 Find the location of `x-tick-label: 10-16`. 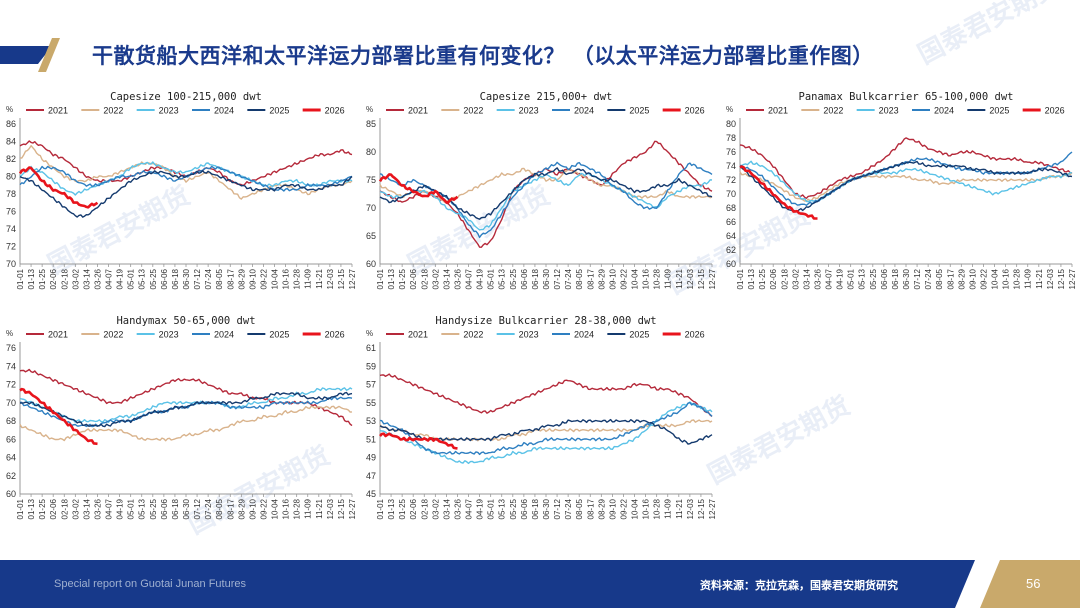

x-tick-label: 10-16 is located at coordinates (286, 278).